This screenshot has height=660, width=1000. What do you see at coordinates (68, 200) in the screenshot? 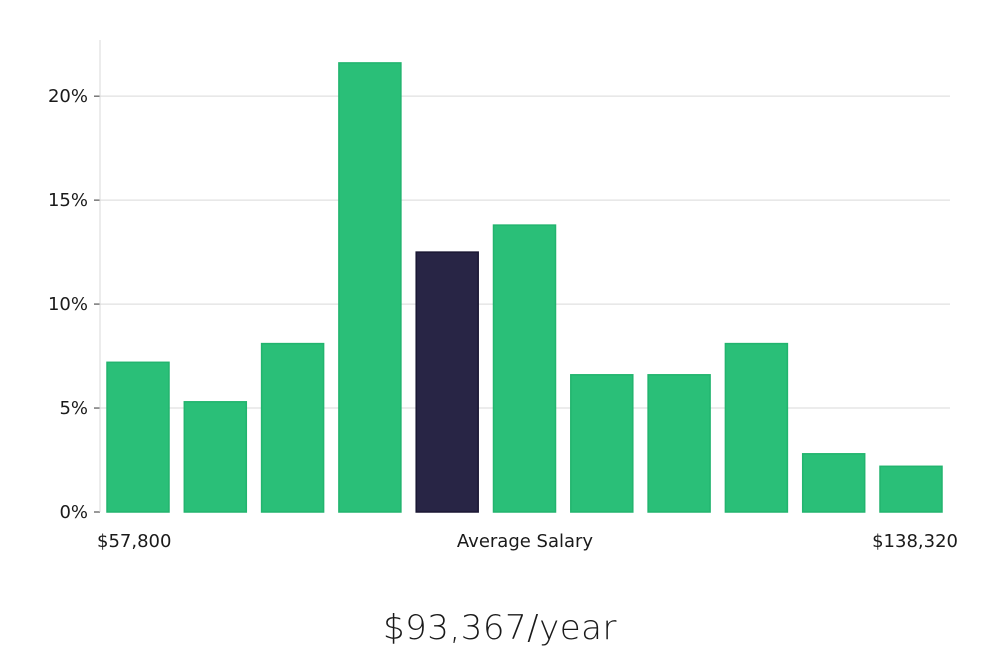
I see `y-tick-label: 15%` at bounding box center [68, 200].